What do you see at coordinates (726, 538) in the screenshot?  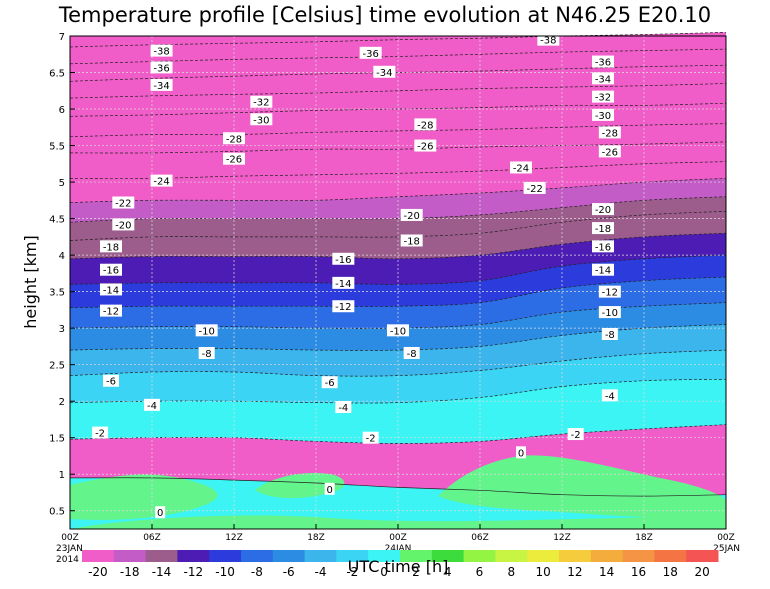 I see `x-tick-label-8: 00Z` at bounding box center [726, 538].